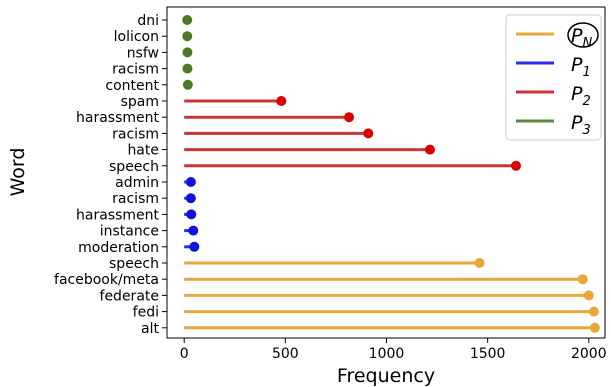  I want to click on legend-circle-mark, so click(583, 35).